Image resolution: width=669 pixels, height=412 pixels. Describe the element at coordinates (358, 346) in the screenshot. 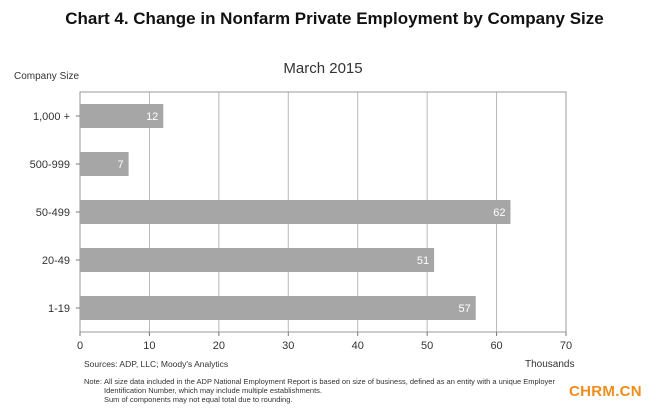

I see `x-tick-label-4: 40` at that location.